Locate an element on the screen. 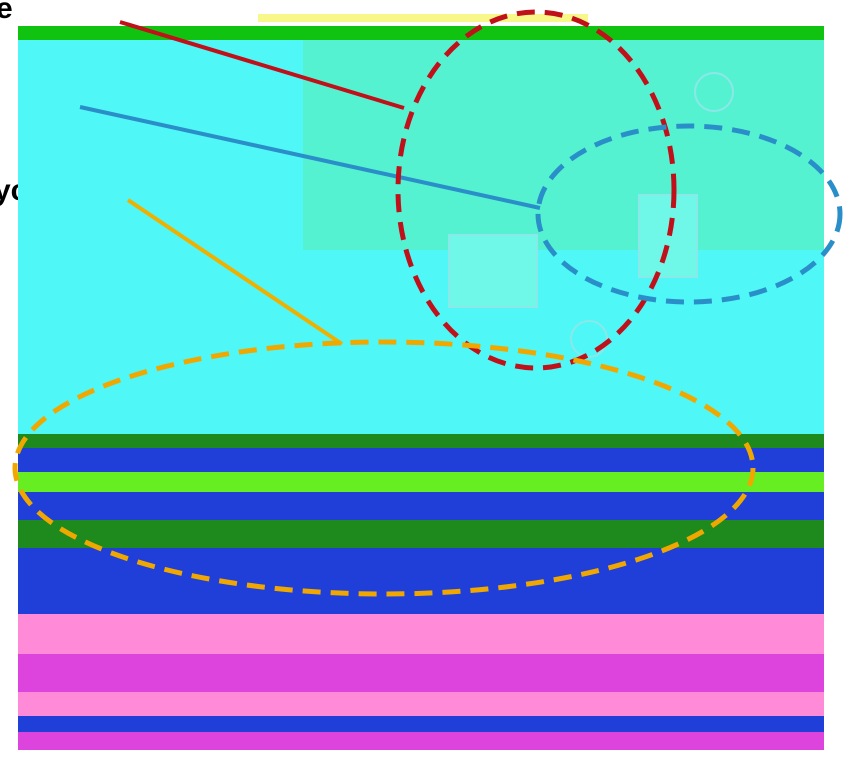  pointer-line-blue is located at coordinates (310, 157).